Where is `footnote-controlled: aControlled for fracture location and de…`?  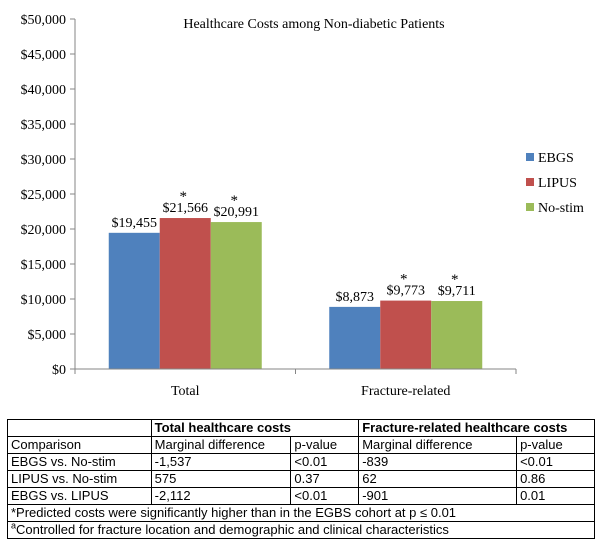 footnote-controlled: aControlled for fracture location and de… is located at coordinates (301, 529).